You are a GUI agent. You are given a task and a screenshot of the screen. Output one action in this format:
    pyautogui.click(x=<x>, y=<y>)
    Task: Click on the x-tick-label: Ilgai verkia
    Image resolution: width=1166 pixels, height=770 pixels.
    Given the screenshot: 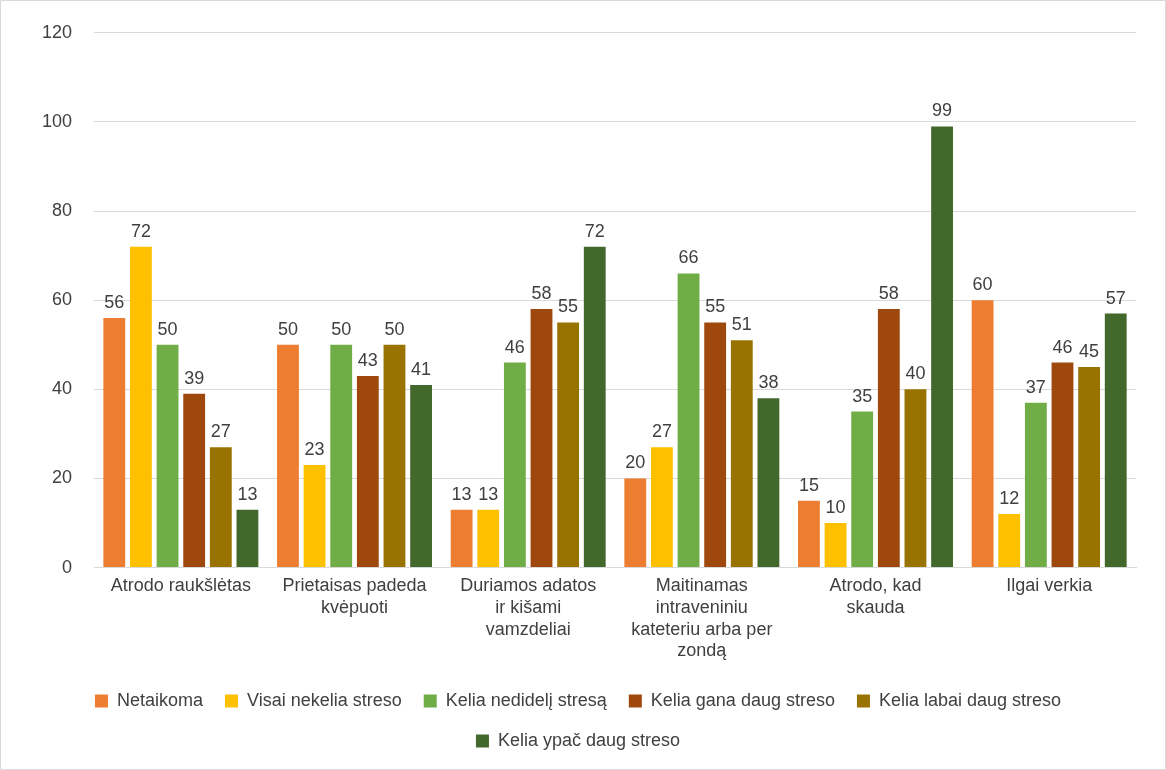 What is the action you would take?
    pyautogui.click(x=1050, y=585)
    